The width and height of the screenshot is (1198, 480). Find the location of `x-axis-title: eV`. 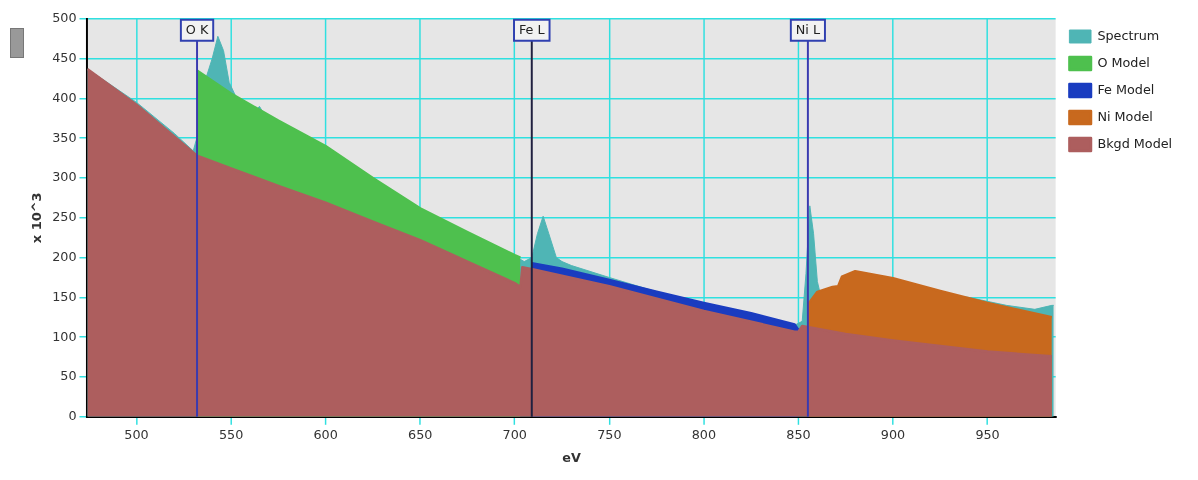

x-axis-title: eV is located at coordinates (571, 457).